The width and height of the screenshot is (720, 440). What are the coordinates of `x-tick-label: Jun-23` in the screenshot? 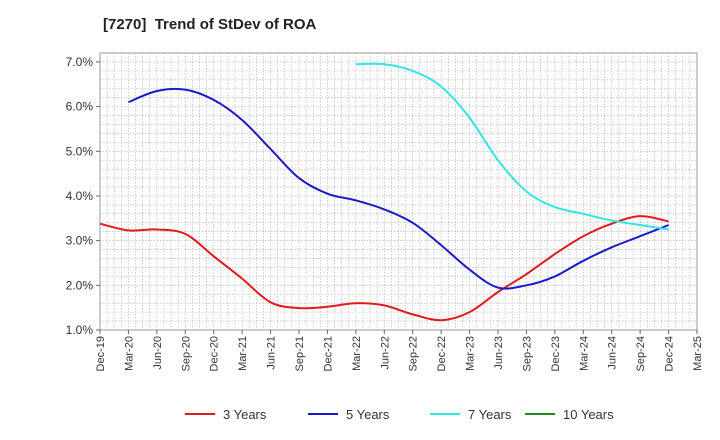 It's located at (499, 353).